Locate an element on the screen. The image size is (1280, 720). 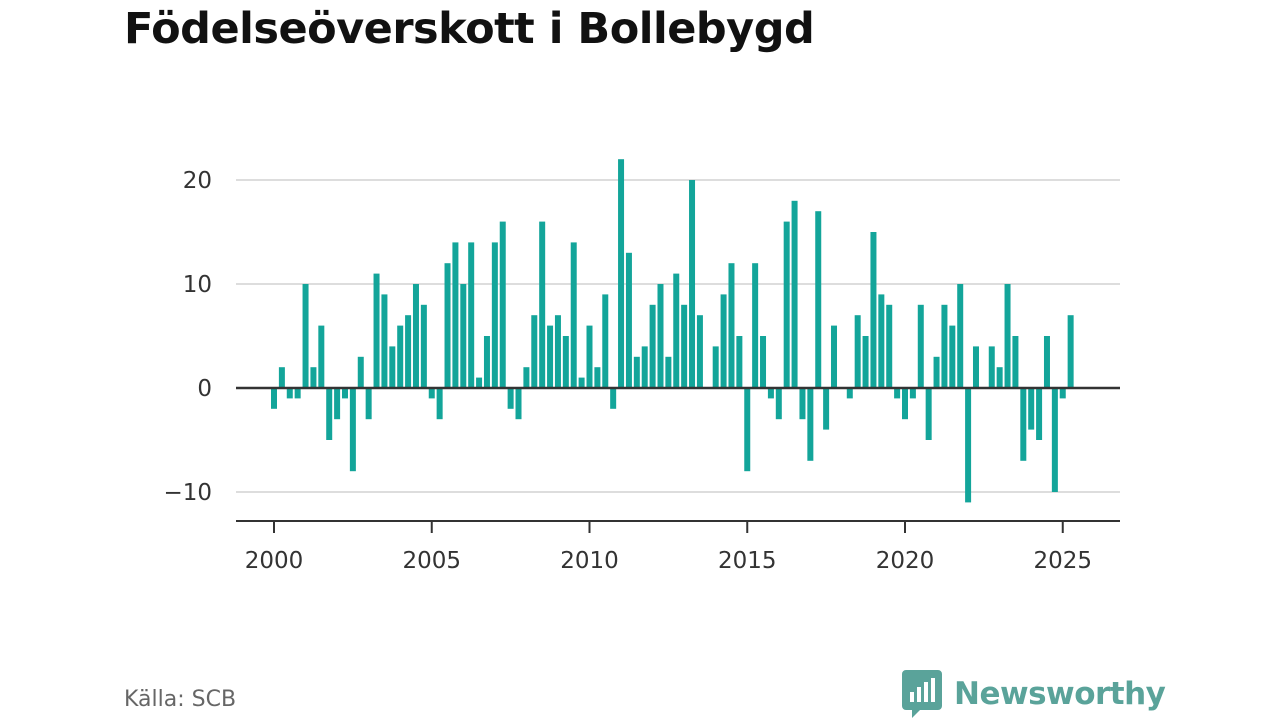
bar-2004-Q1 is located at coordinates (400, 356).